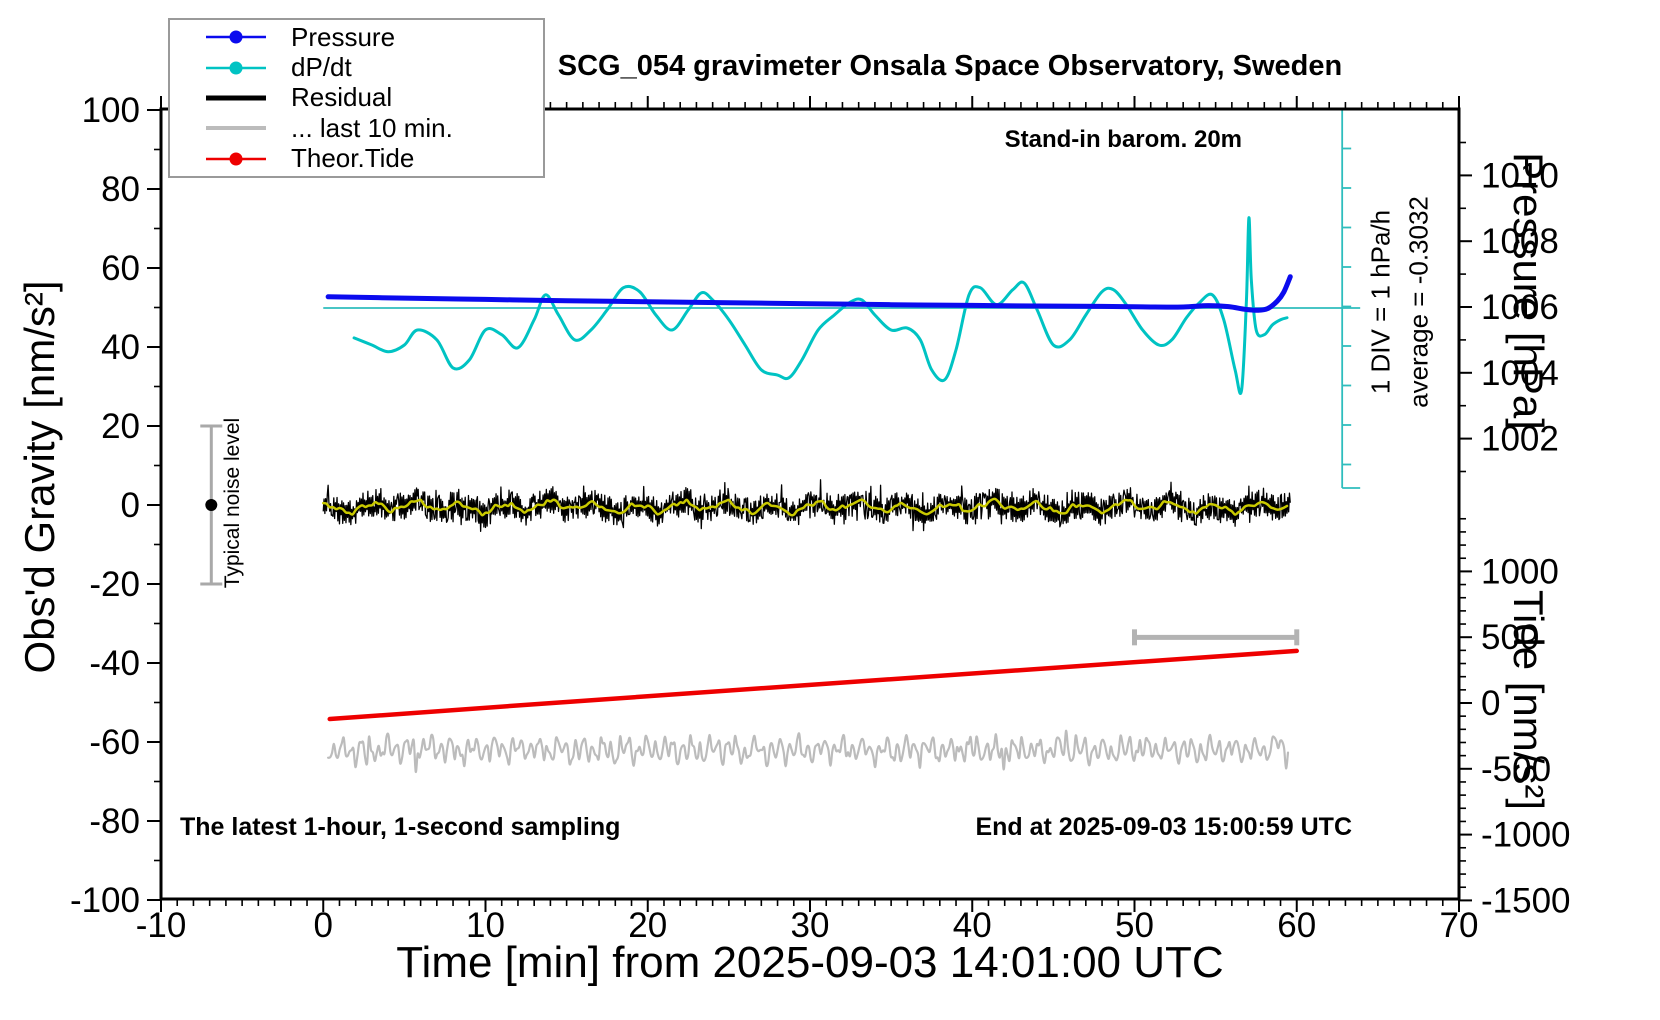 This screenshot has height=1020, width=1660. Describe the element at coordinates (1526, 835) in the screenshot. I see `tide-tick-label: -1000` at that location.